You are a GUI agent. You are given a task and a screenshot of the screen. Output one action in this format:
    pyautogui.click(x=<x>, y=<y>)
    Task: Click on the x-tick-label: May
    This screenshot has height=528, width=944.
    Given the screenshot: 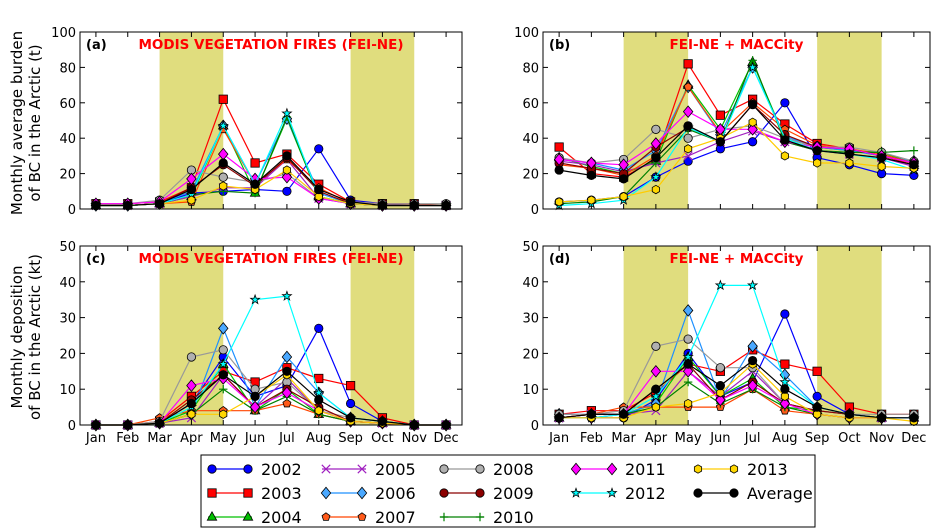 What is the action you would take?
    pyautogui.click(x=223, y=438)
    